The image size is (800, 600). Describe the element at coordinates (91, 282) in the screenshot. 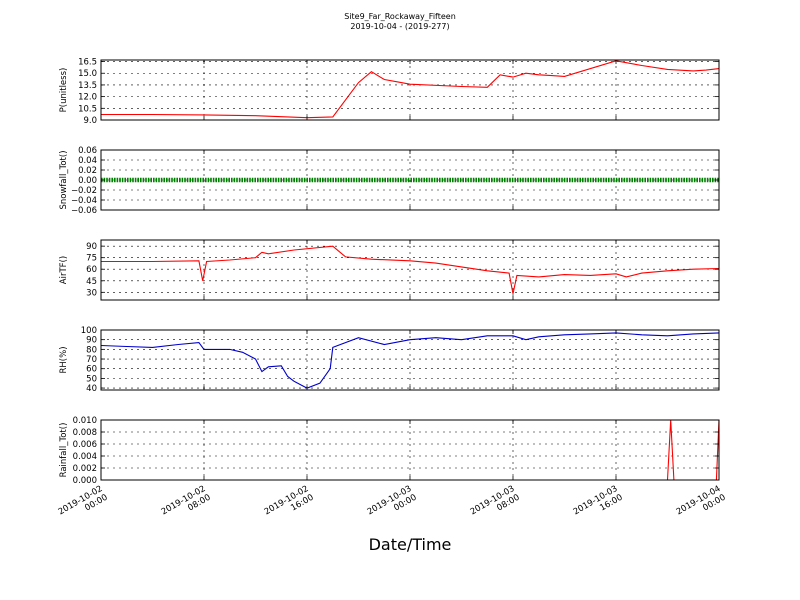

I see `y-tick-label: 45` at that location.